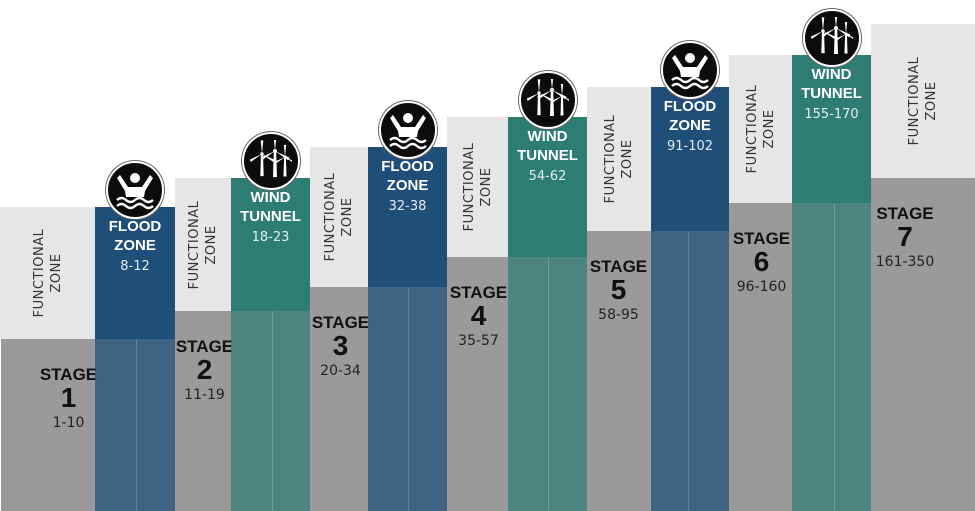  What do you see at coordinates (905, 236) in the screenshot?
I see `stage-number: 7` at bounding box center [905, 236].